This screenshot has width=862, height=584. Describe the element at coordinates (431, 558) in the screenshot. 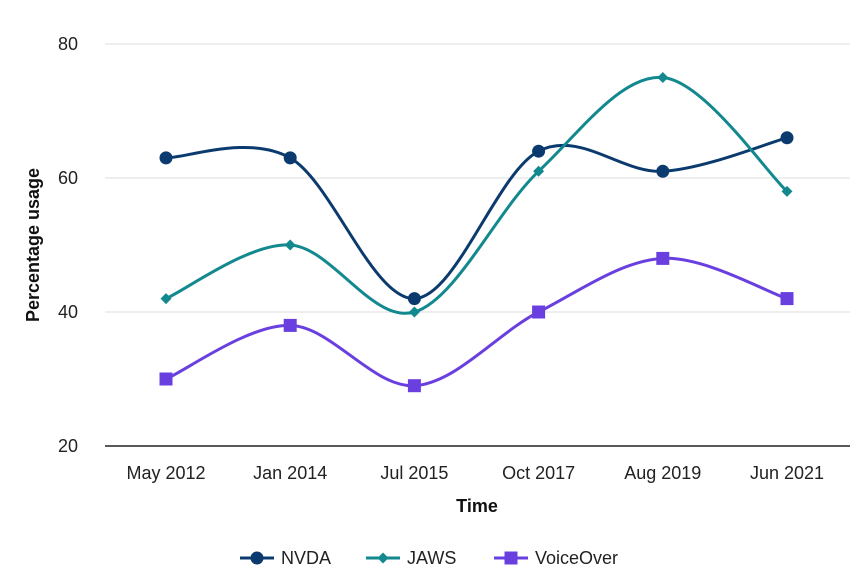

I see `legend-label: JAWS` at that location.